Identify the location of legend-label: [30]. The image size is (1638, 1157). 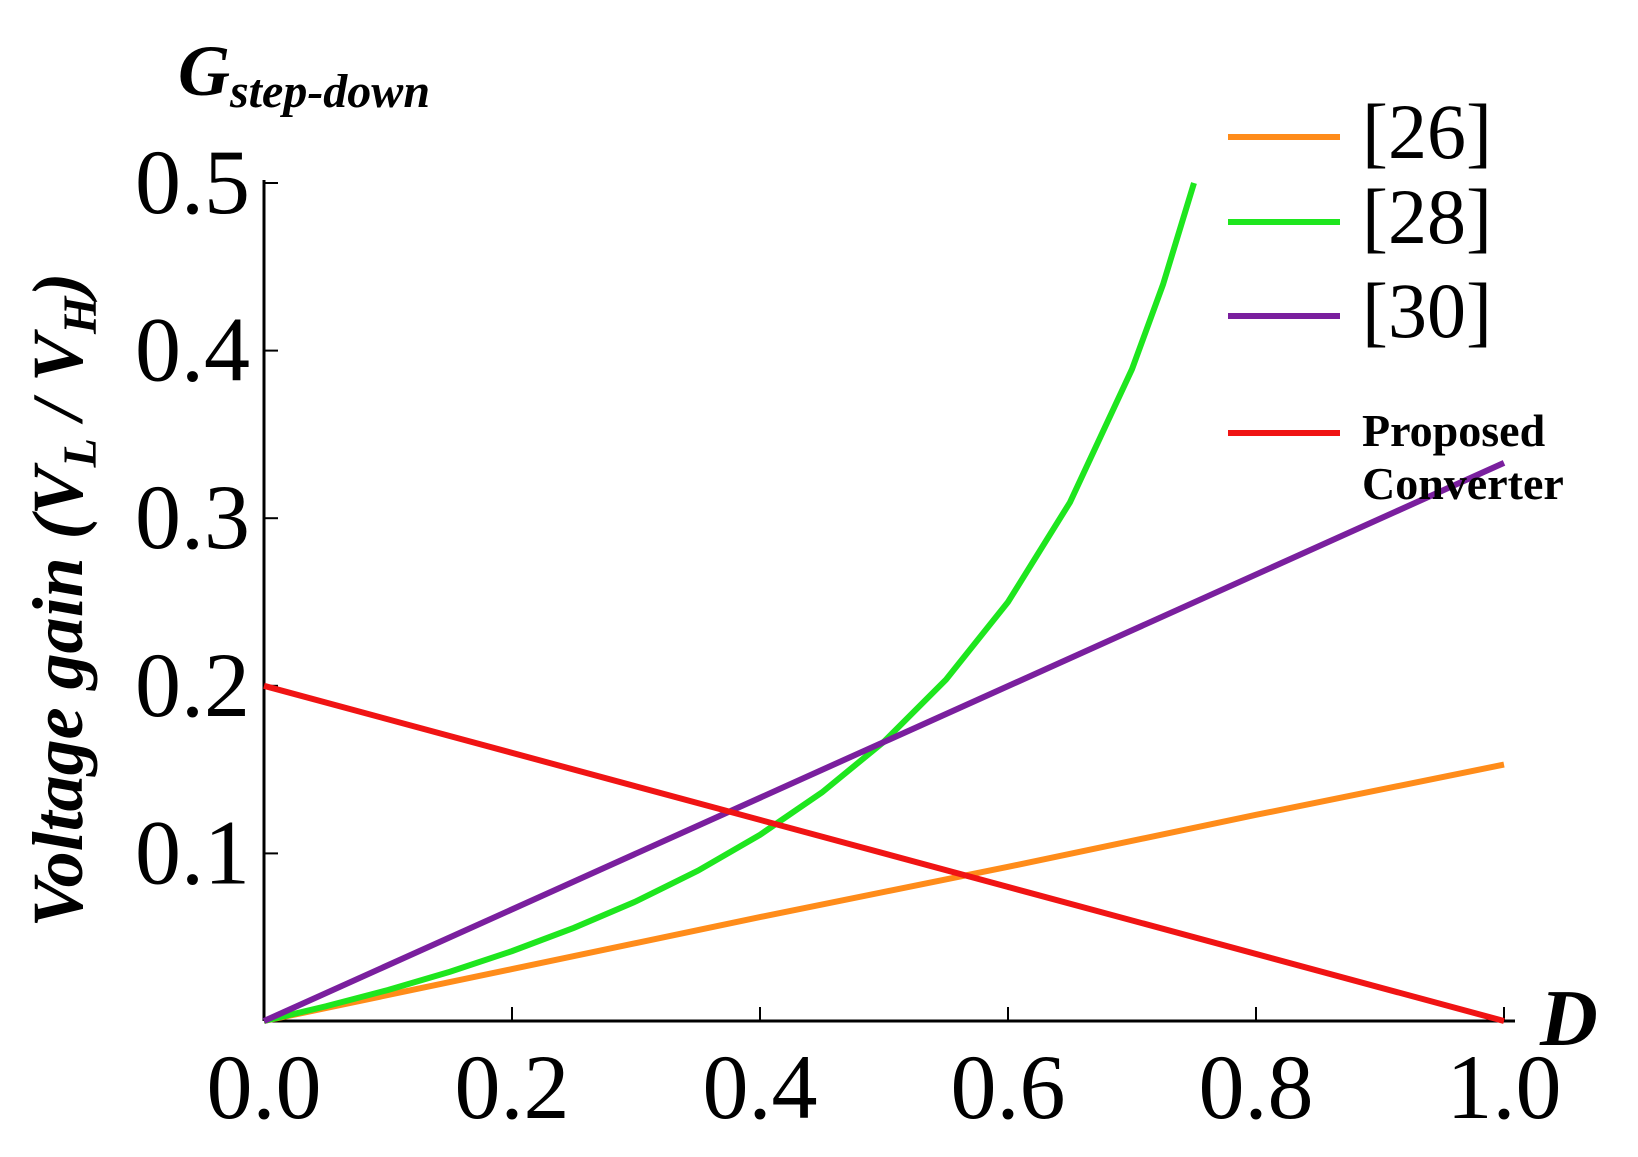
(1427, 310).